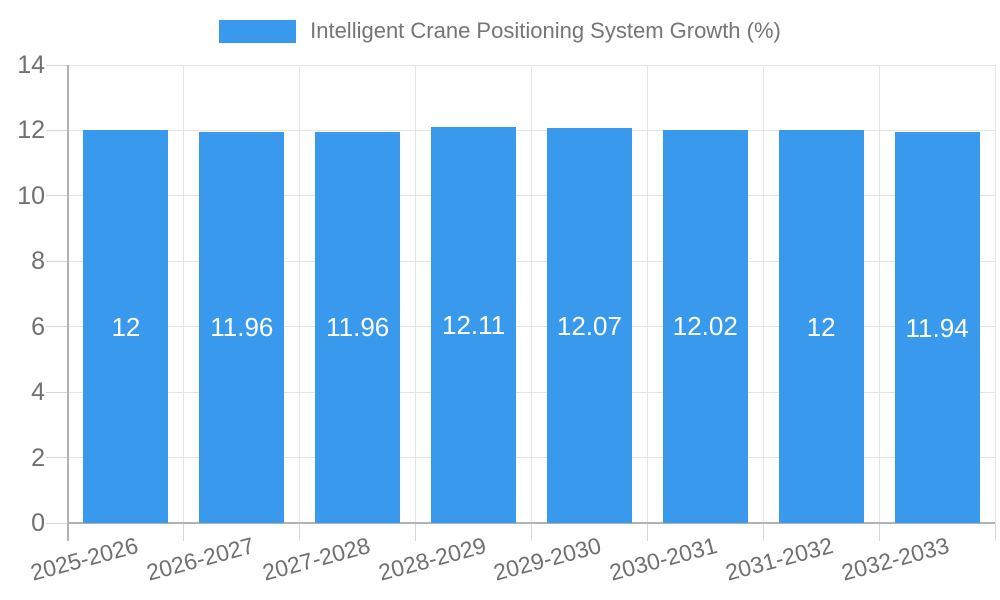  What do you see at coordinates (779, 559) in the screenshot?
I see `x-axis-label: 2031-2032` at bounding box center [779, 559].